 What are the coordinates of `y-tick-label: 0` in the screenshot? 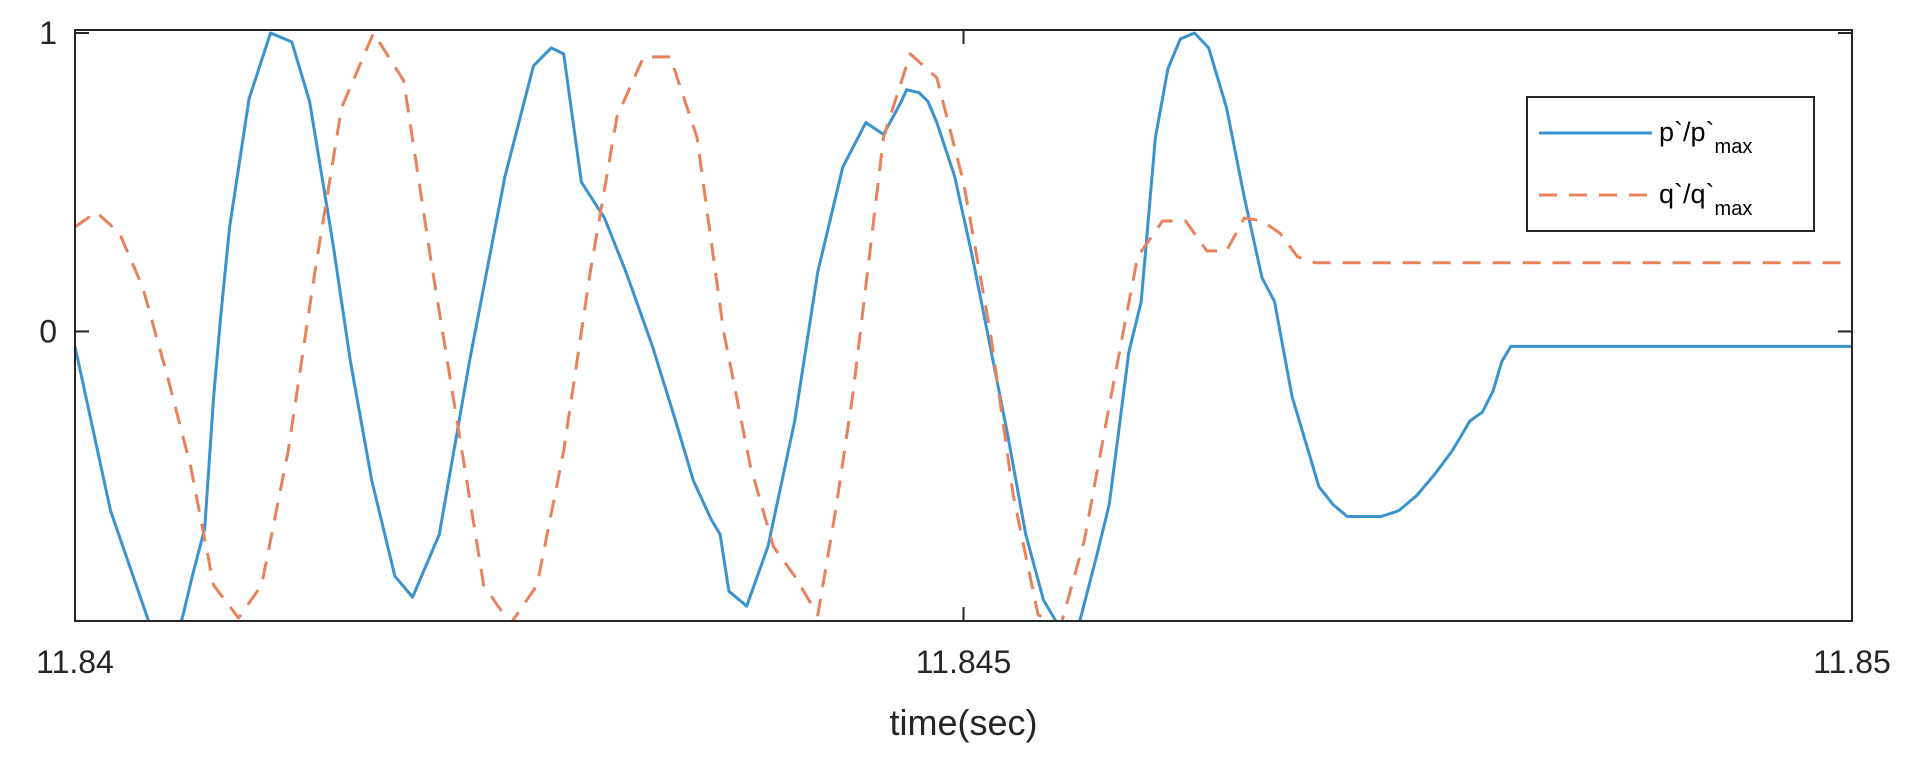 It's located at (48, 331).